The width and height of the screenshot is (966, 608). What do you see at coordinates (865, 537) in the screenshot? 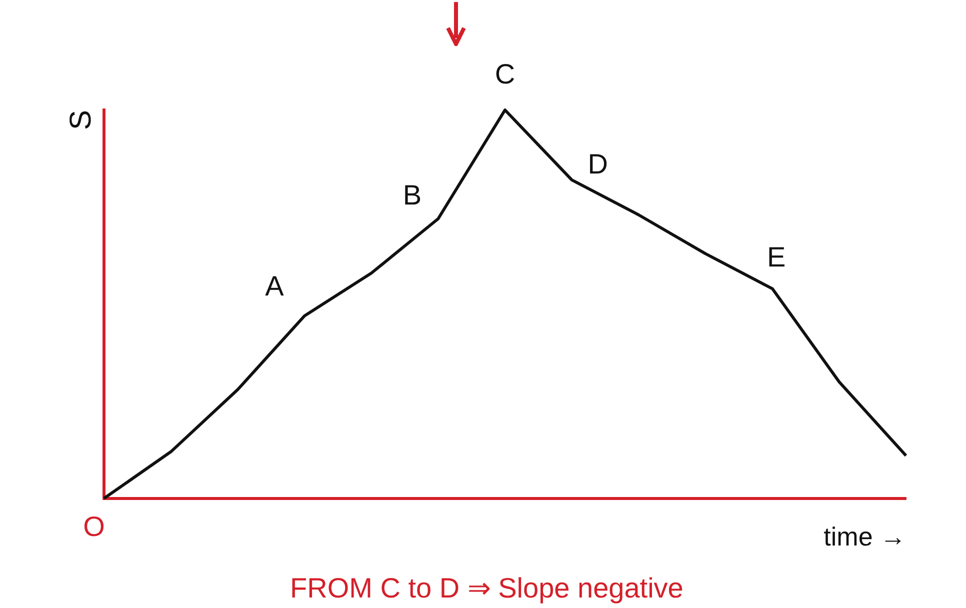
I see `x-axis-title: time →` at bounding box center [865, 537].